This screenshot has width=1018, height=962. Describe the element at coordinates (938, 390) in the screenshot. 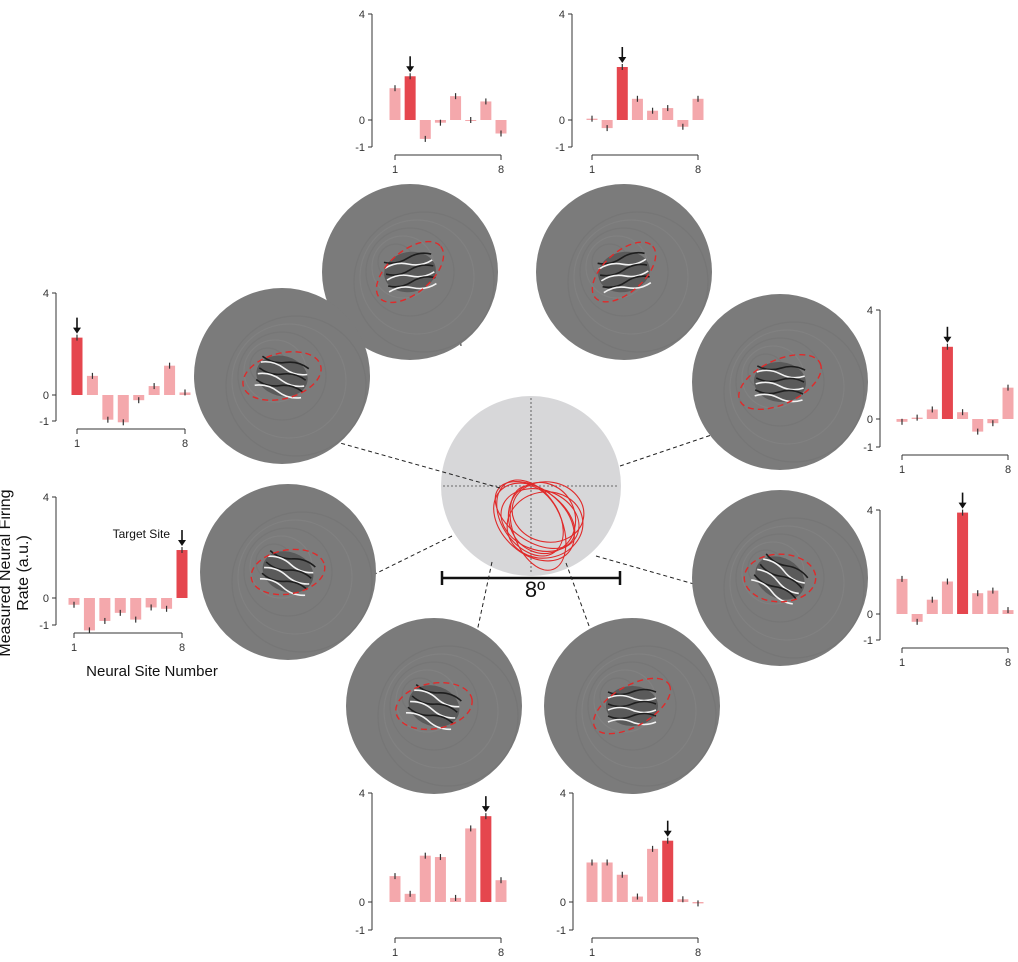

I see `bar-chart-upper-right: 4 0 -1 1 8` at that location.